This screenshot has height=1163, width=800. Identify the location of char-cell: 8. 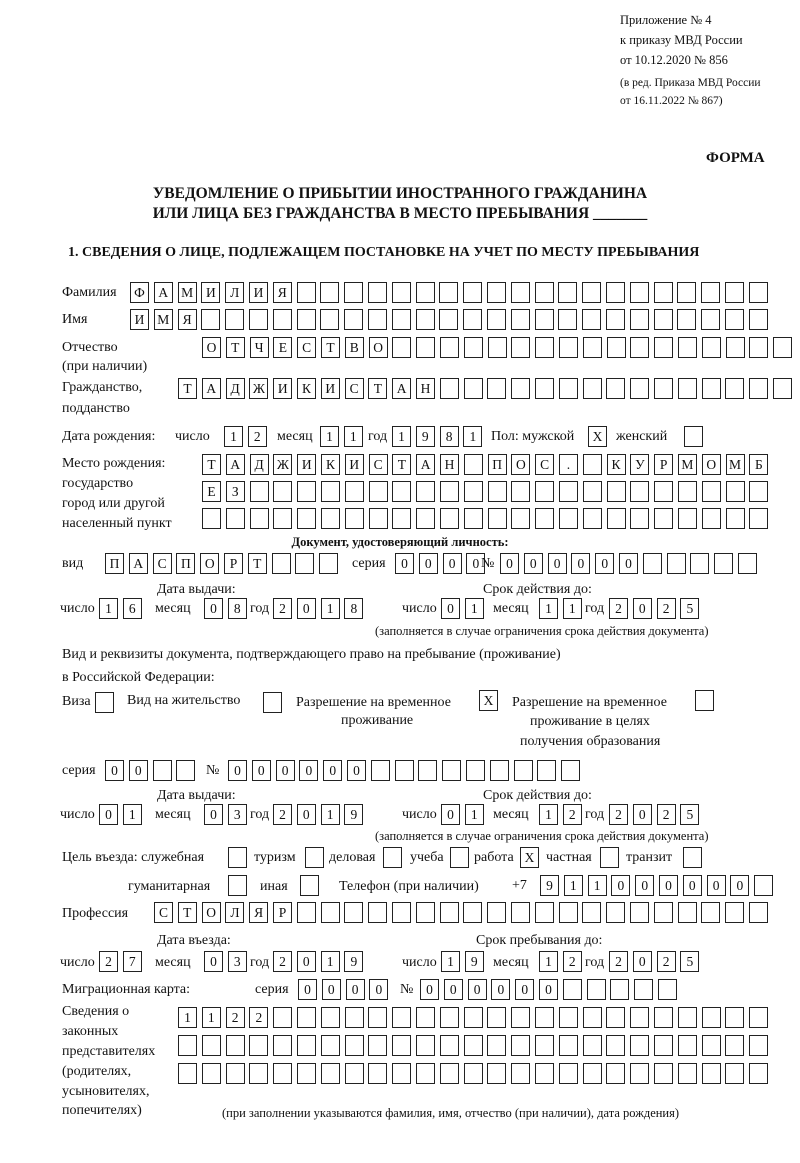
(354, 608).